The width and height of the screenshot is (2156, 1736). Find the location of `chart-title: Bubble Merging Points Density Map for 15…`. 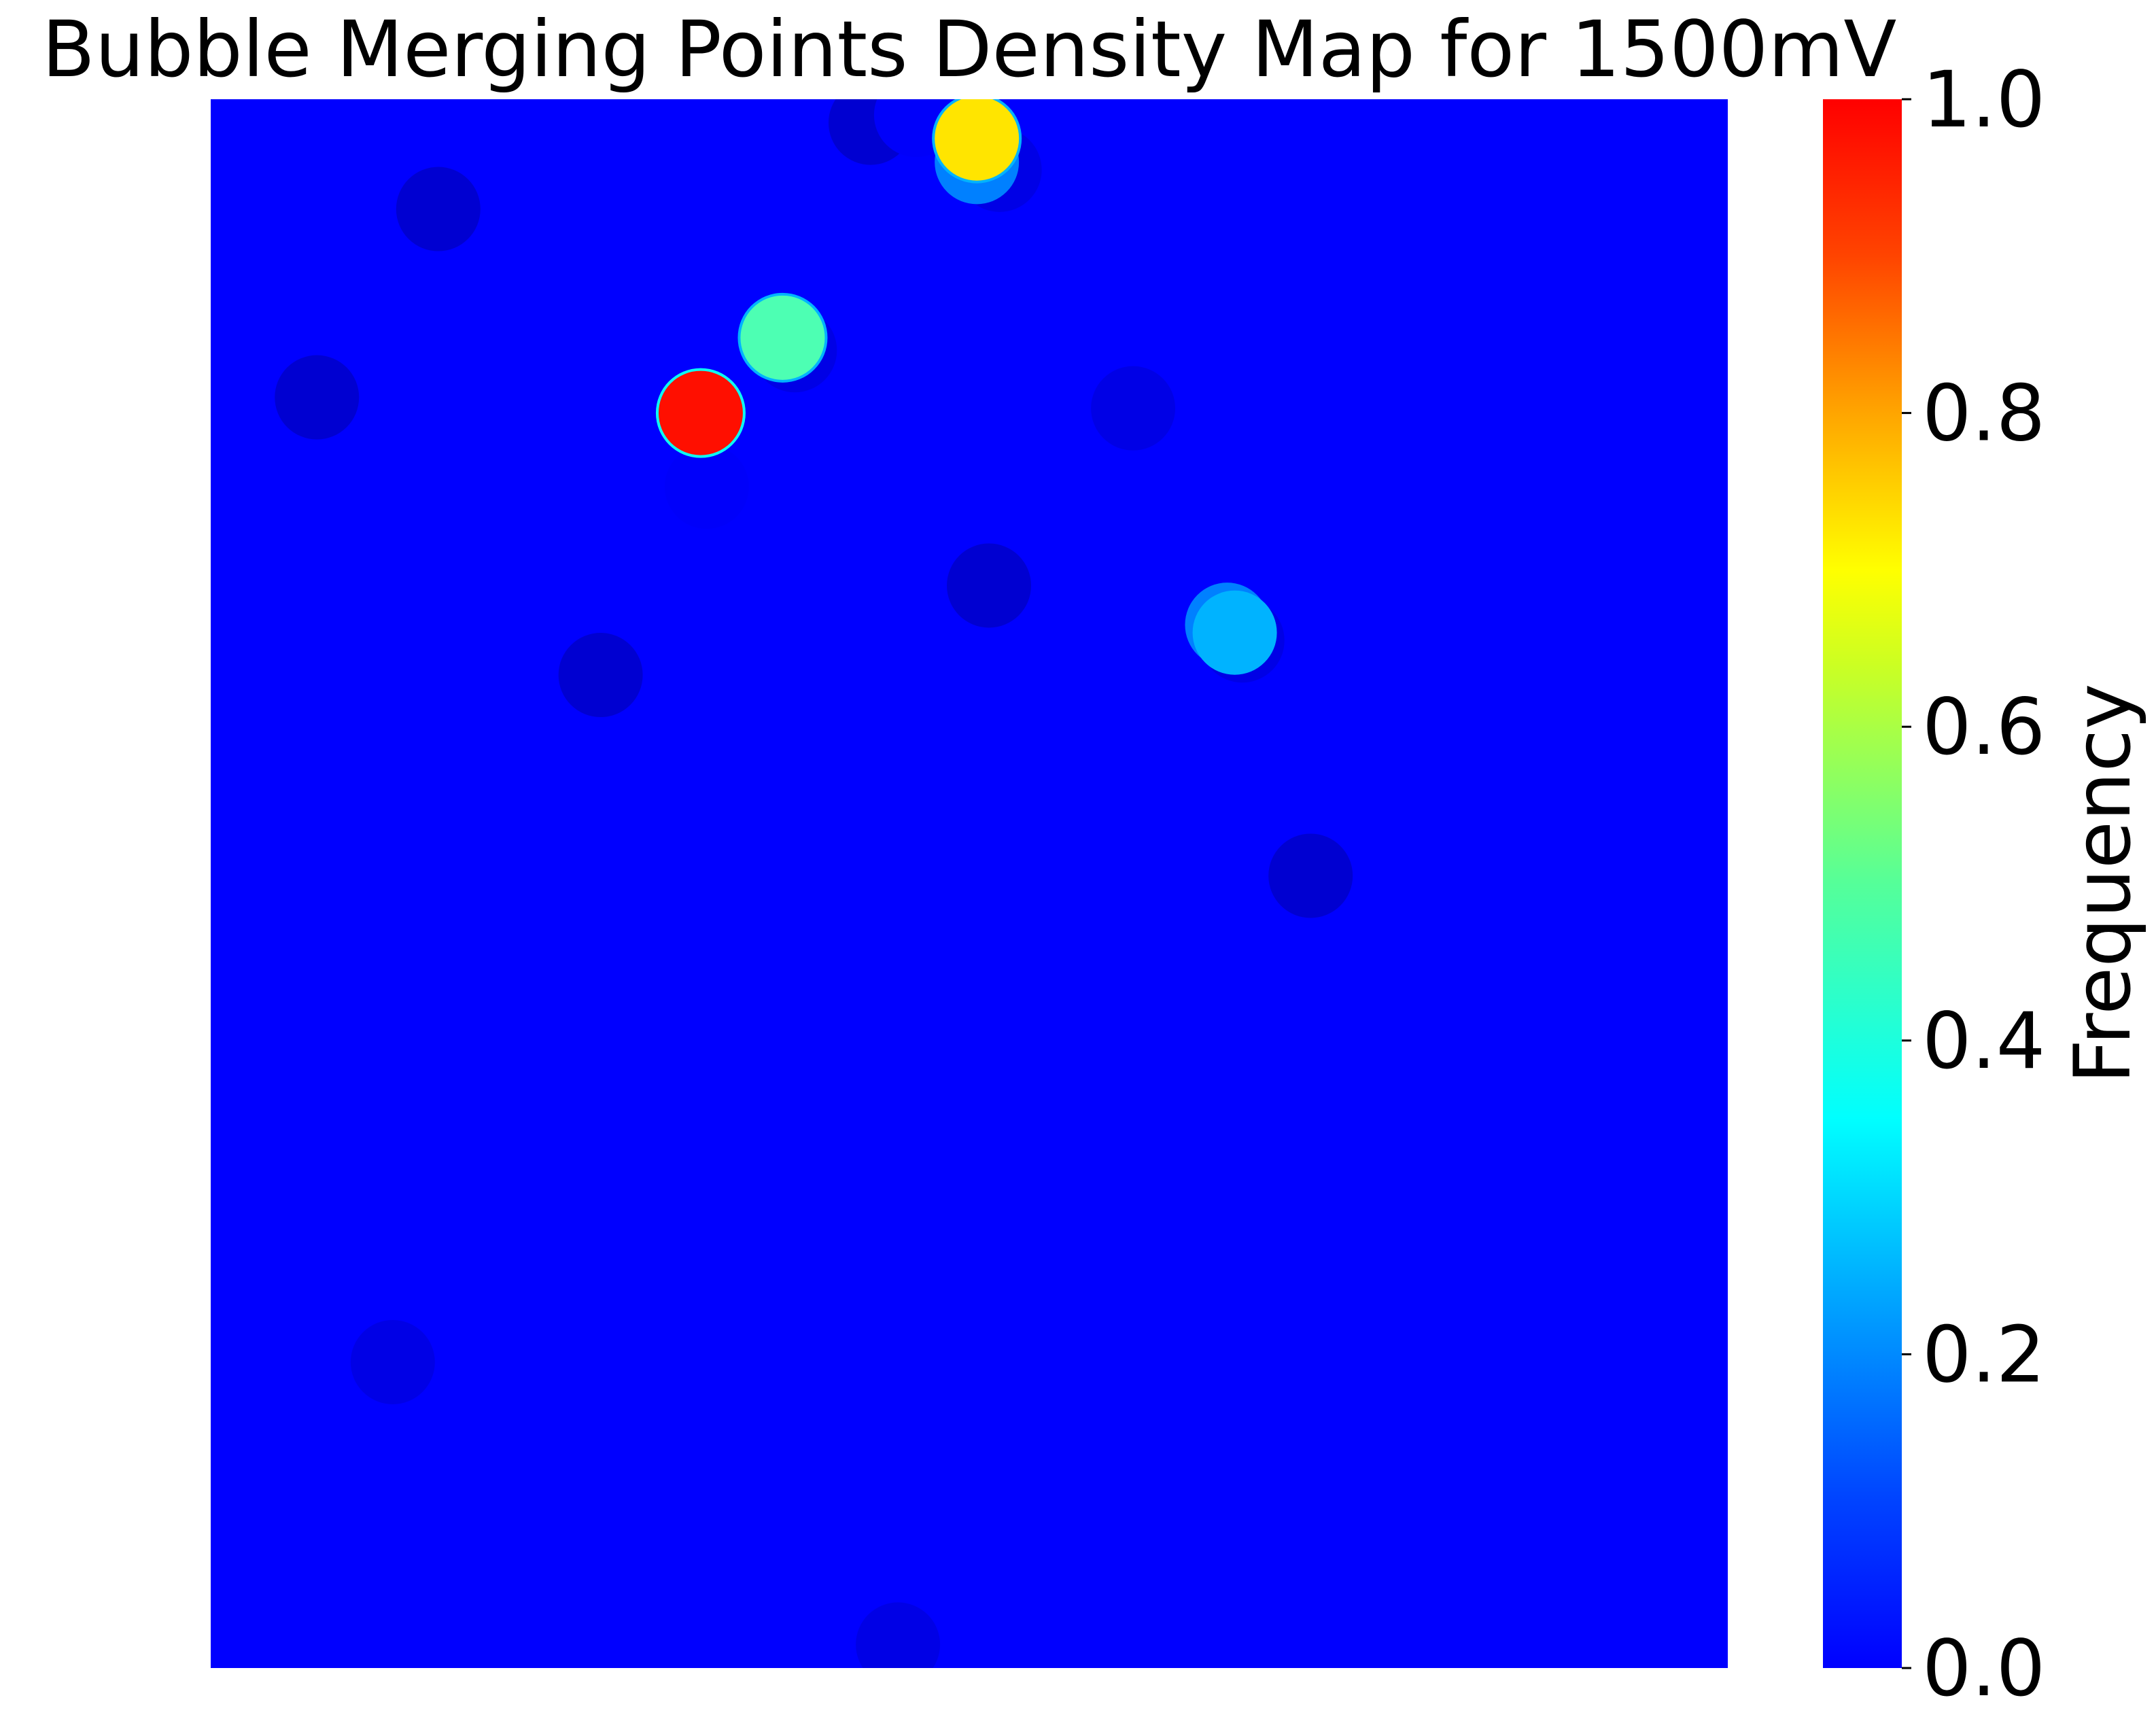

chart-title: Bubble Merging Points Density Map for 15… is located at coordinates (969, 49).